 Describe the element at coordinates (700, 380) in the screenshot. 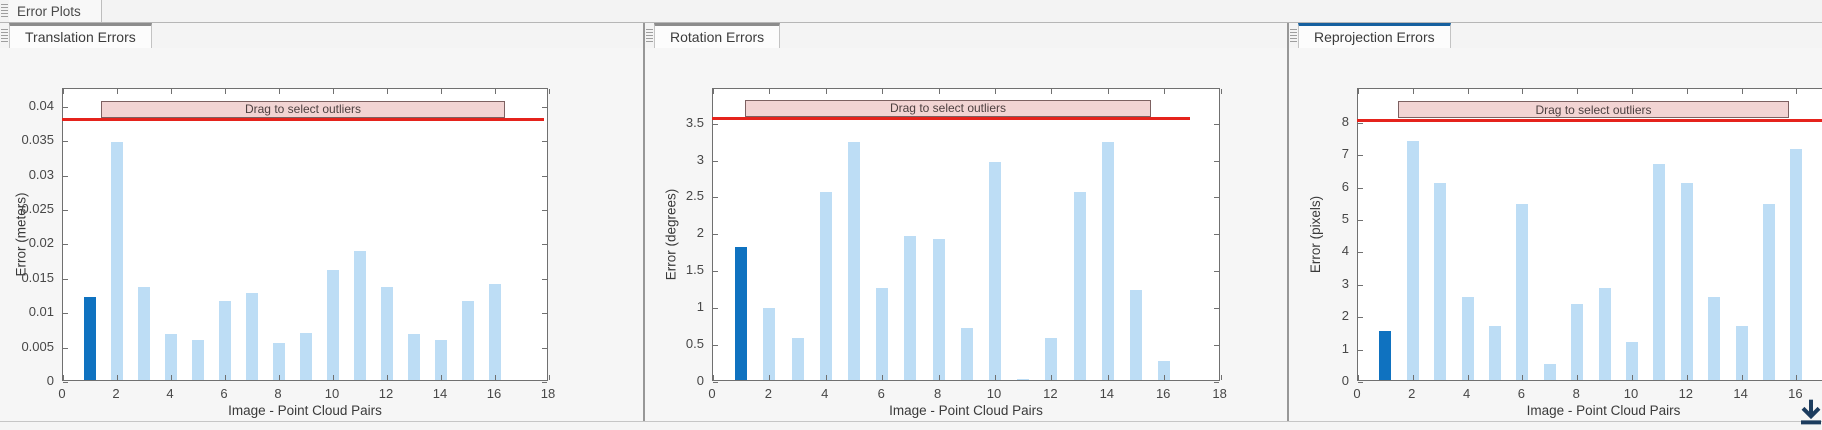

I see `y-tick-label: 0` at that location.